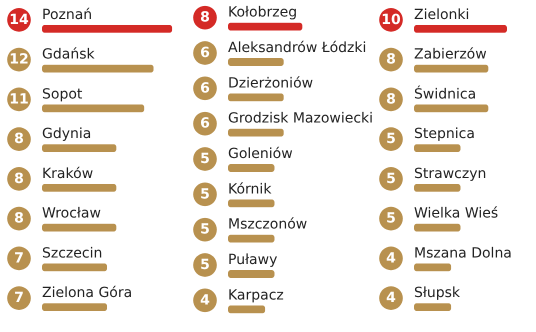 The image size is (536, 332). Describe the element at coordinates (69, 54) in the screenshot. I see `y-tick-label: Gdańsk` at that location.